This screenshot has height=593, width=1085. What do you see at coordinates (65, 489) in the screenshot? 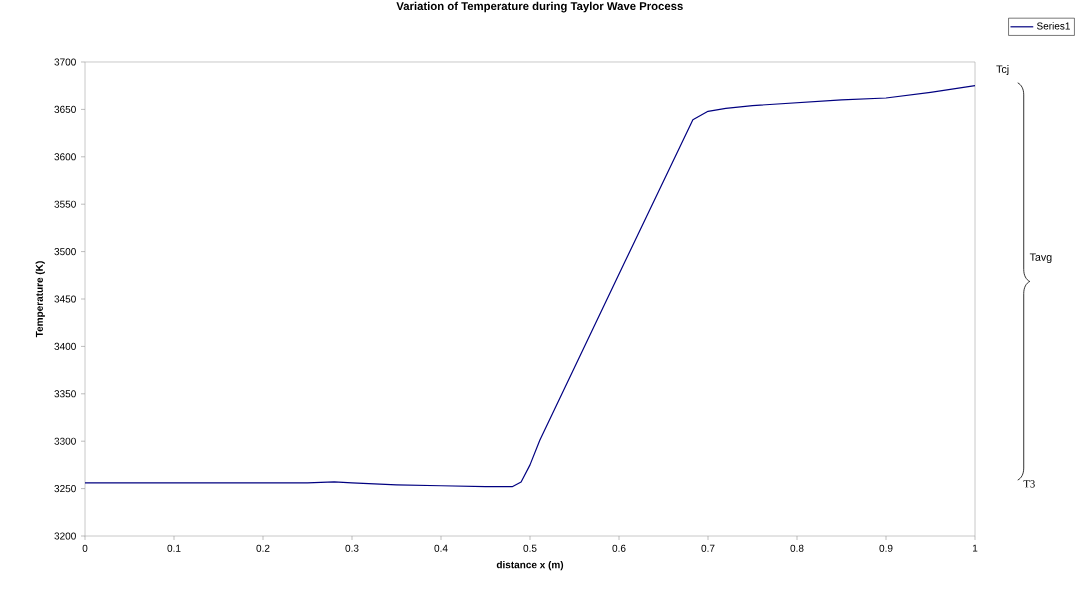
I see `y-tick-label: 3250` at bounding box center [65, 489].